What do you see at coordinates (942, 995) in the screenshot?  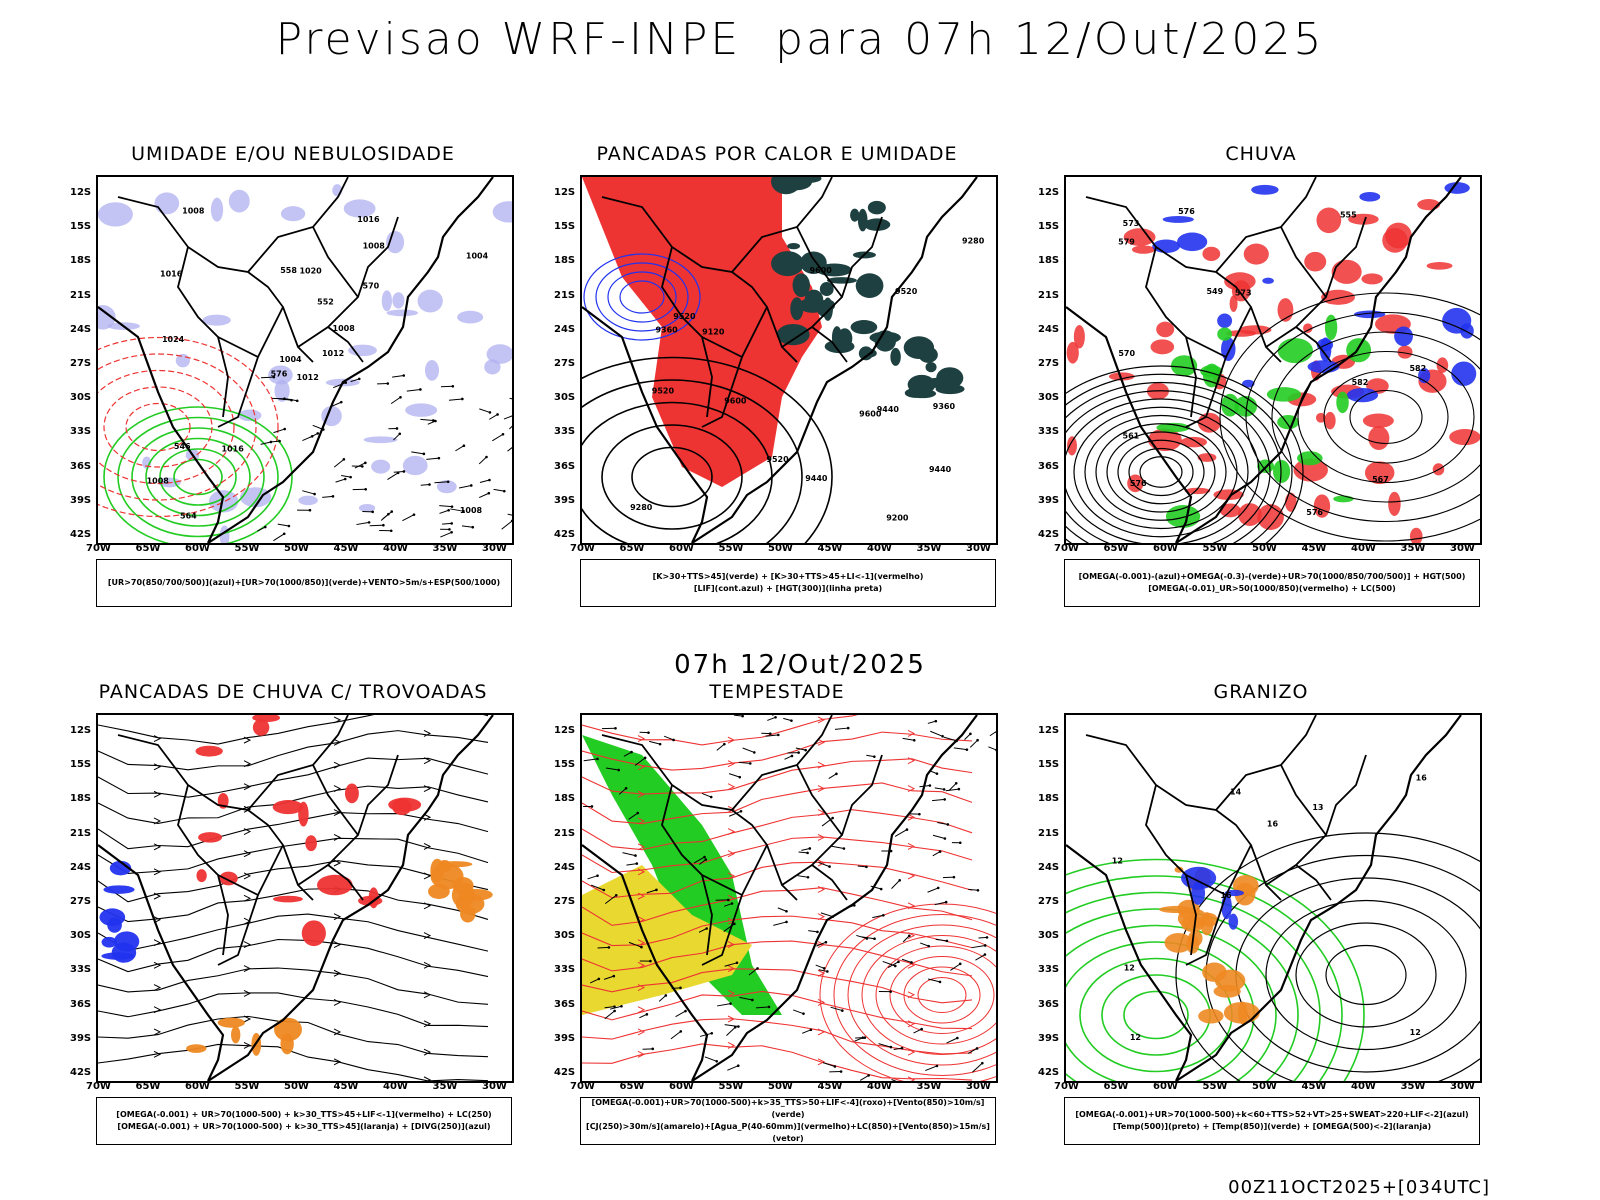 I see `water-vapor-contour` at bounding box center [942, 995].